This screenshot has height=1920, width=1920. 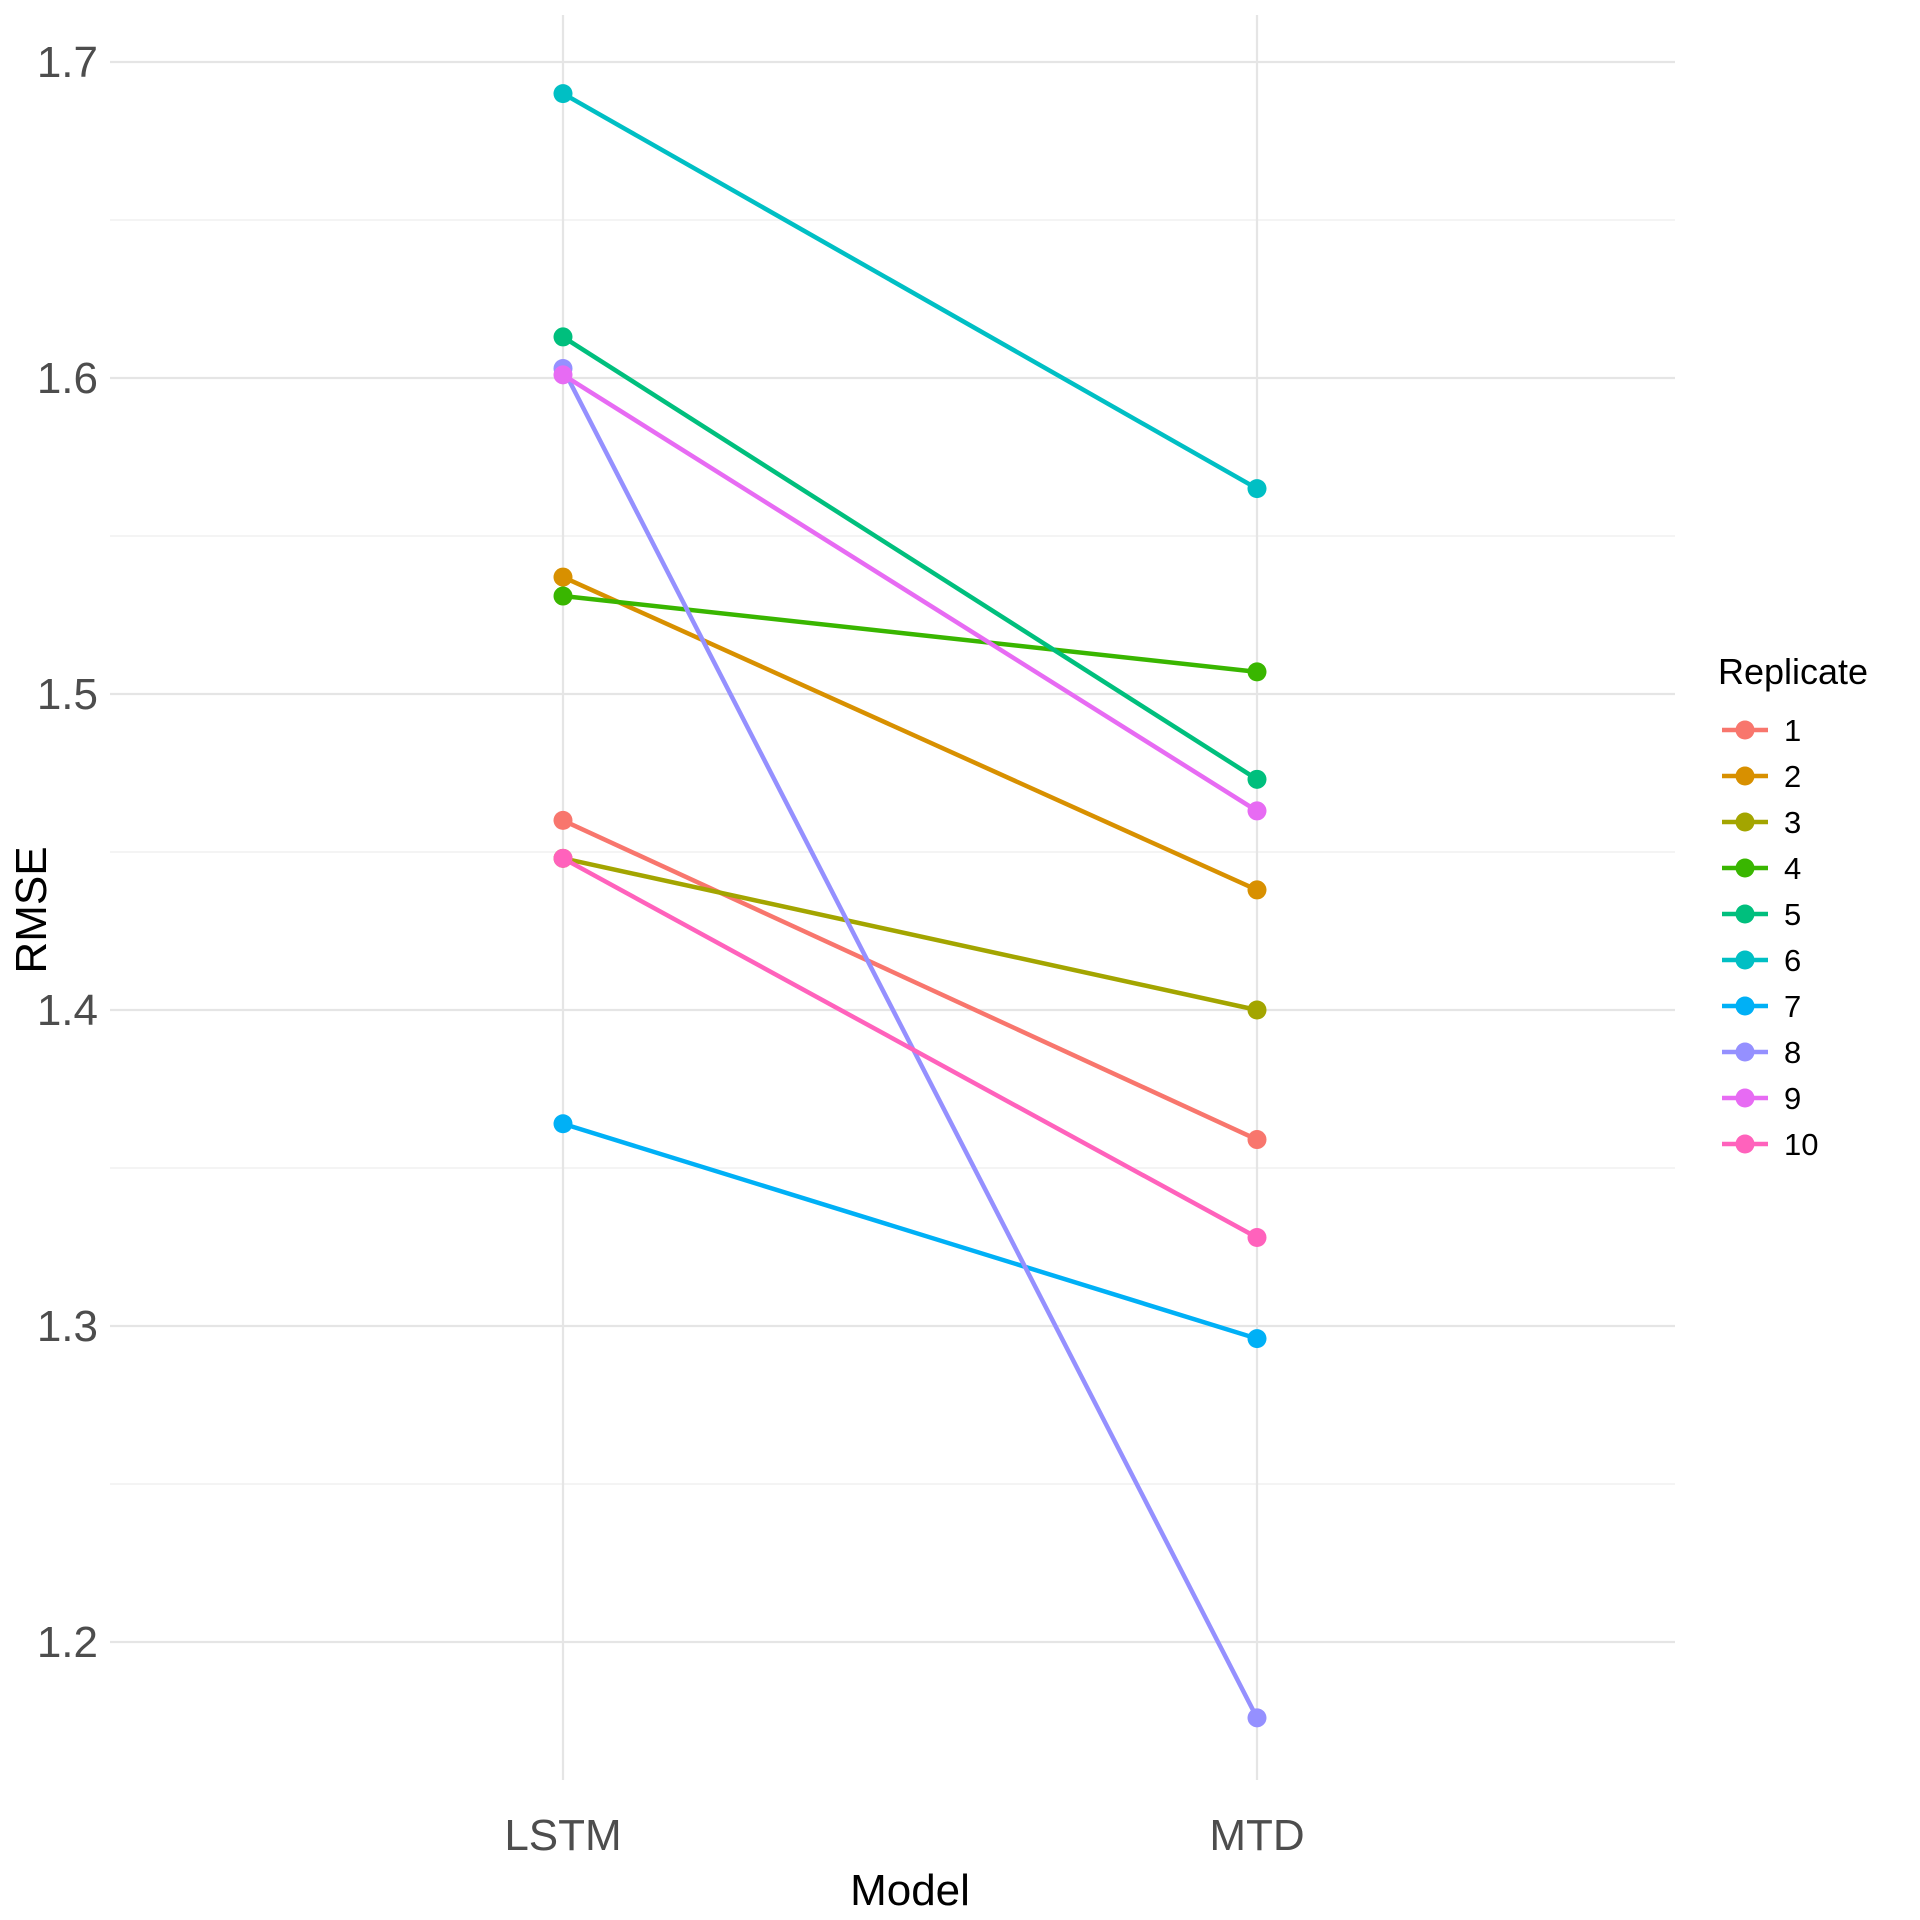 I want to click on legend-item-4: 4, so click(x=1761, y=868).